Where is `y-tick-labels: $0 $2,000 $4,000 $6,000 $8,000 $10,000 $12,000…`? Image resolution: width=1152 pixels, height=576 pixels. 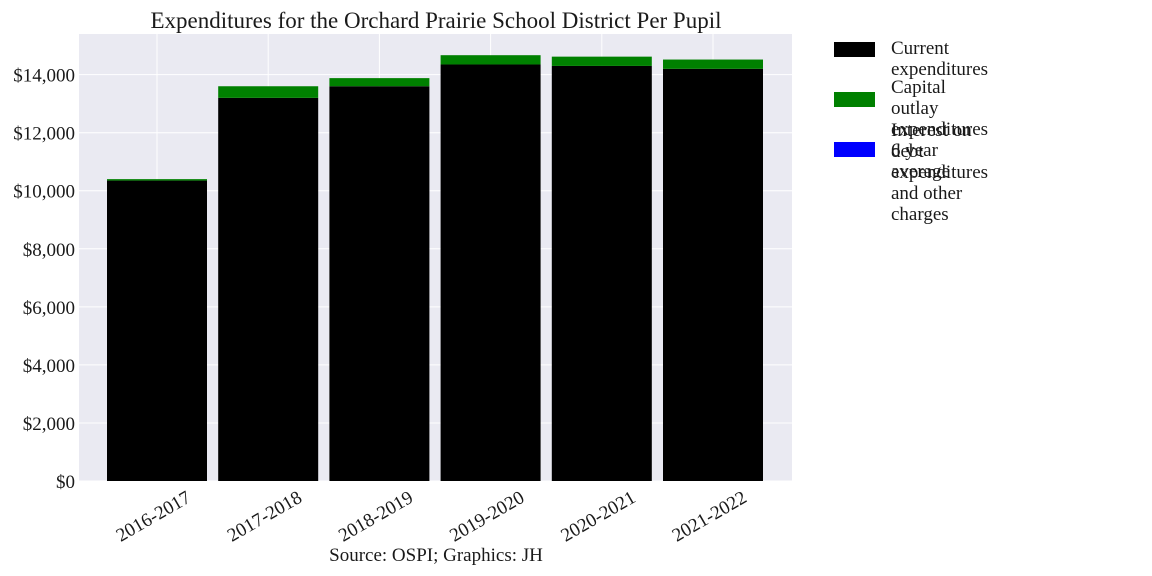 y-tick-labels: $0 $2,000 $4,000 $6,000 $8,000 $10,000 $12,000… is located at coordinates (44, 279).